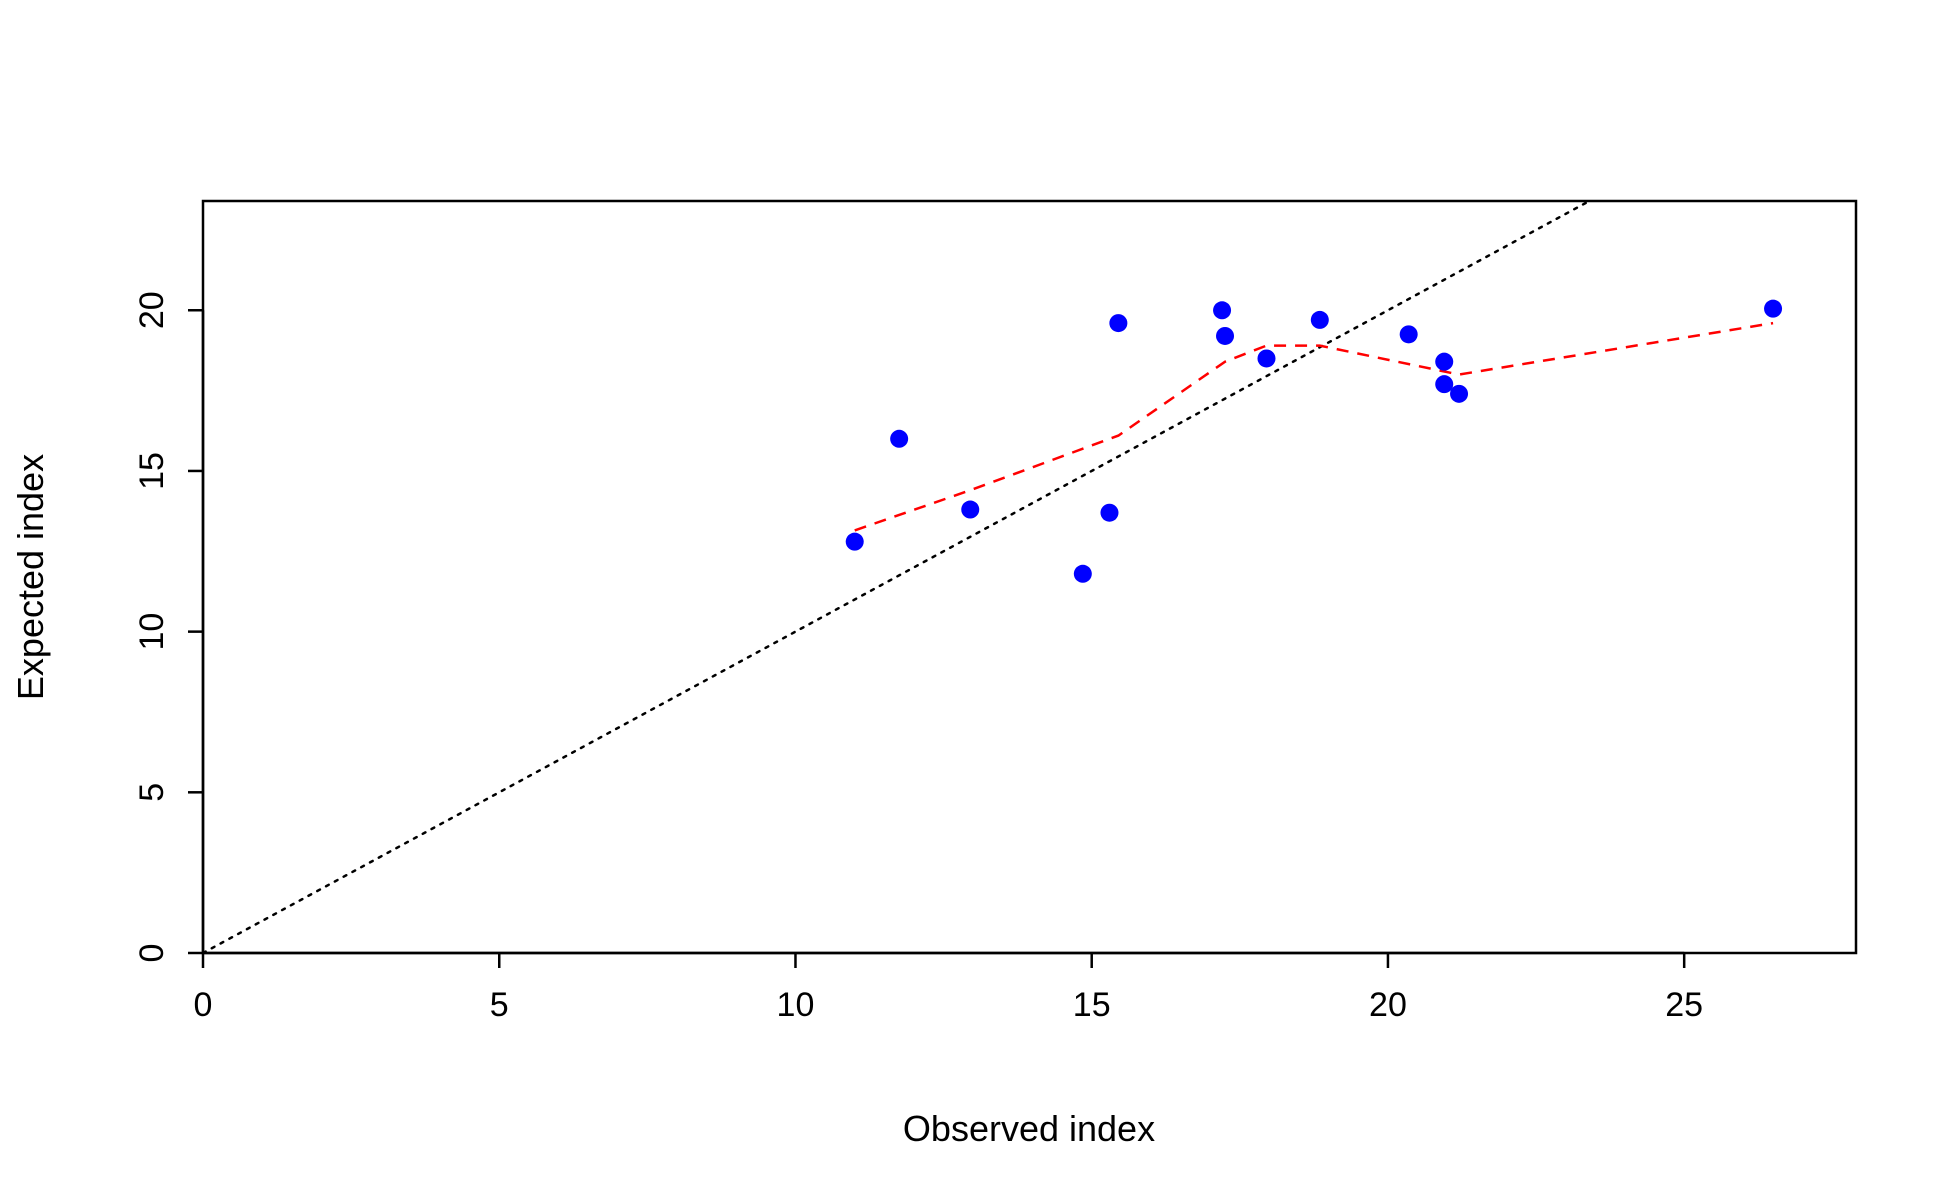 The width and height of the screenshot is (1950, 1200). Describe the element at coordinates (152, 471) in the screenshot. I see `y-tick-label: 15` at that location.